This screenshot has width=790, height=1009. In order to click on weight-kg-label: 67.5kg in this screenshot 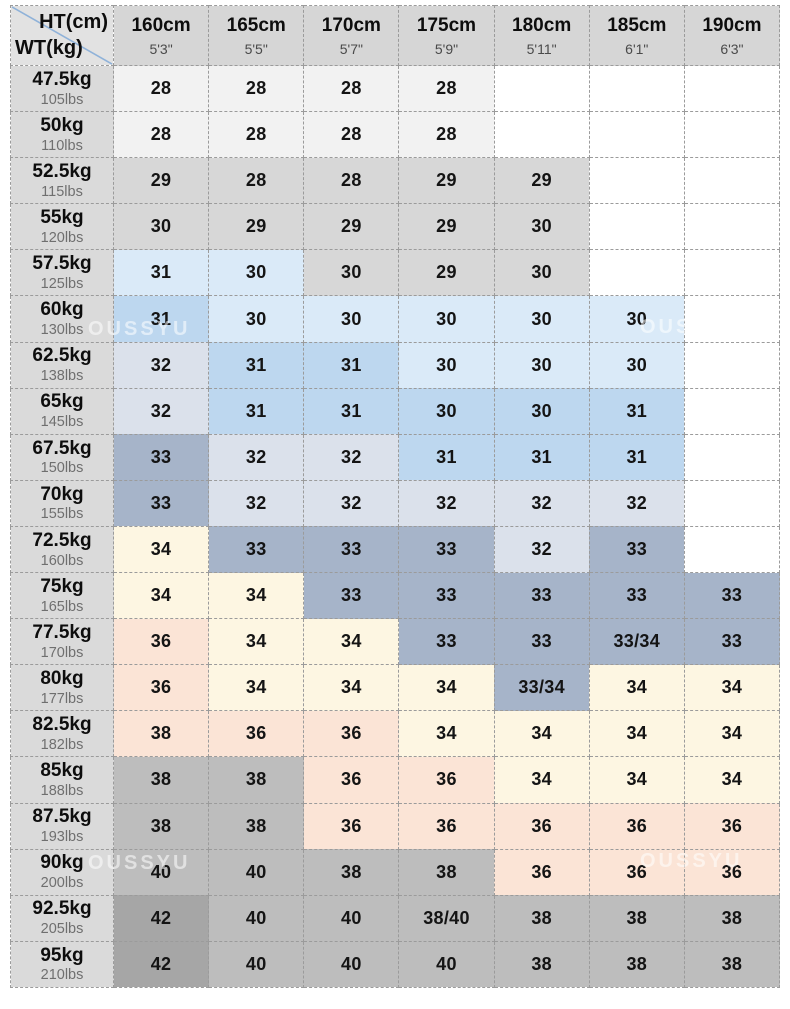, I will do `click(62, 448)`.